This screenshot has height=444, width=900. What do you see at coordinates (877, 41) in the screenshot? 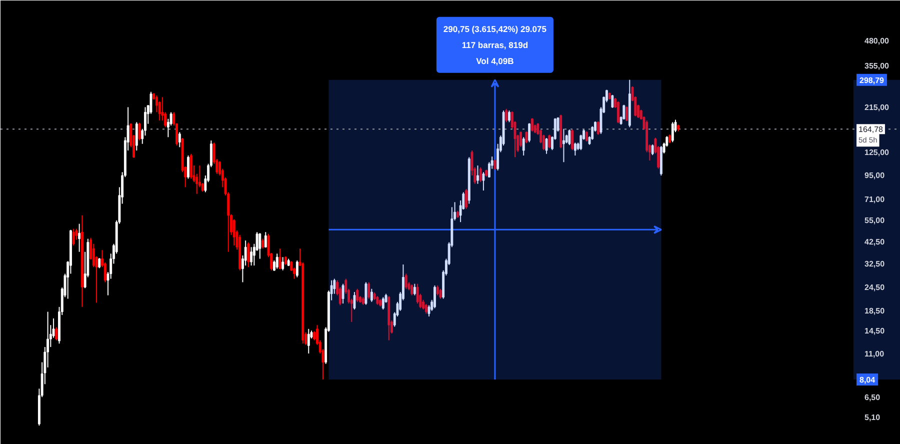
I see `y-tick-label: 480,00` at bounding box center [877, 41].